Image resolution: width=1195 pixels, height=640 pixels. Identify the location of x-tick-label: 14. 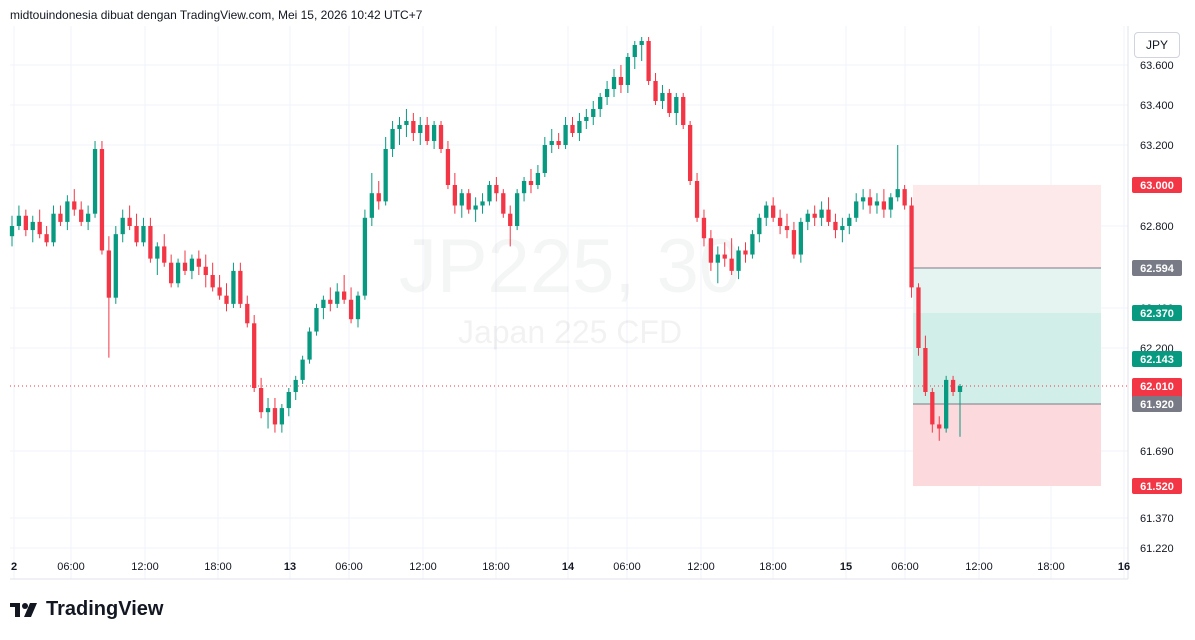
(568, 567).